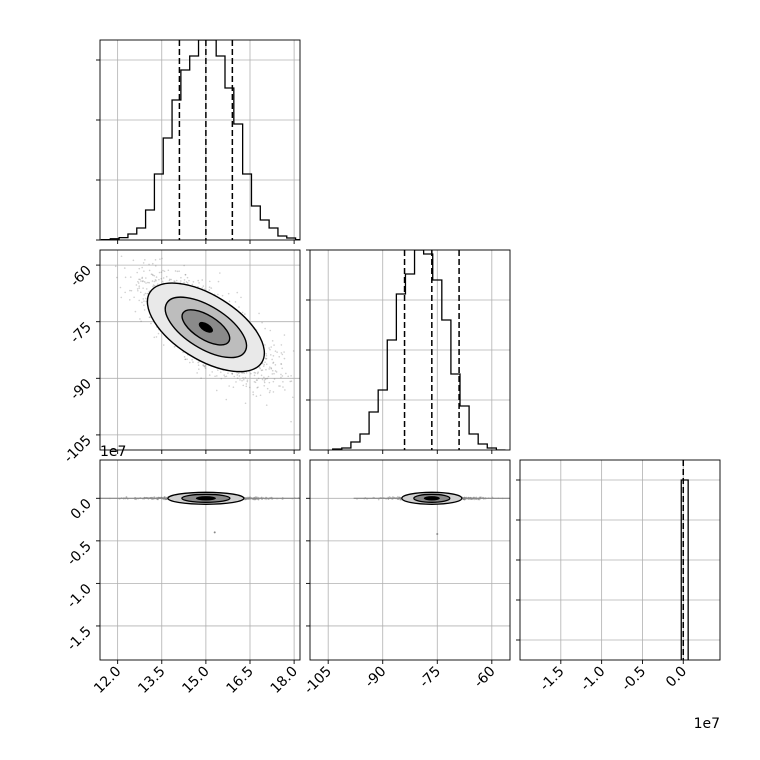  Describe the element at coordinates (79, 638) in the screenshot. I see `y-tick-label: -1.5` at that location.